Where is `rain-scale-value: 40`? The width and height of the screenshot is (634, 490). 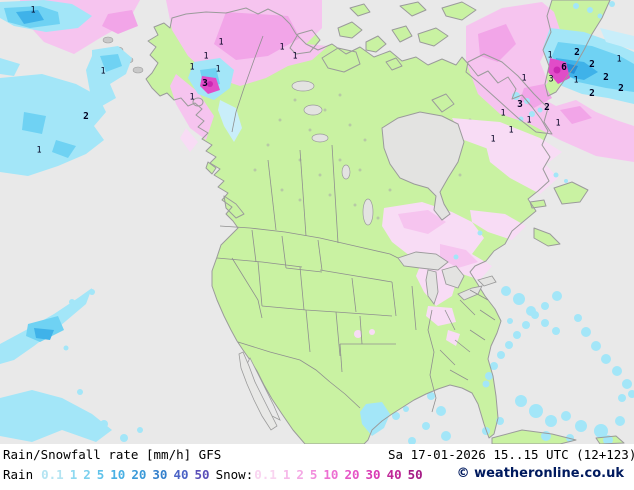
rain-scale-value: 40 is located at coordinates (181, 474).